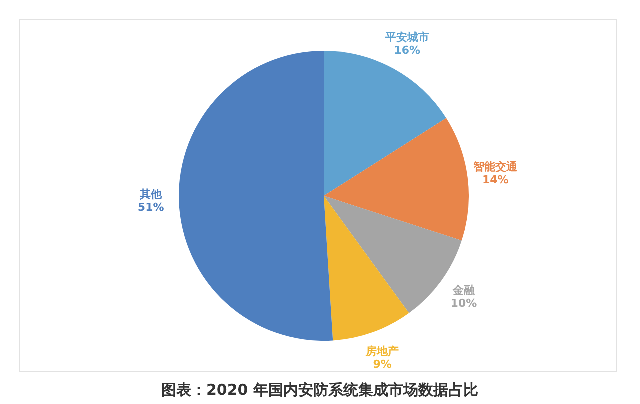  Describe the element at coordinates (464, 291) in the screenshot. I see `slice-label: 金融` at that location.